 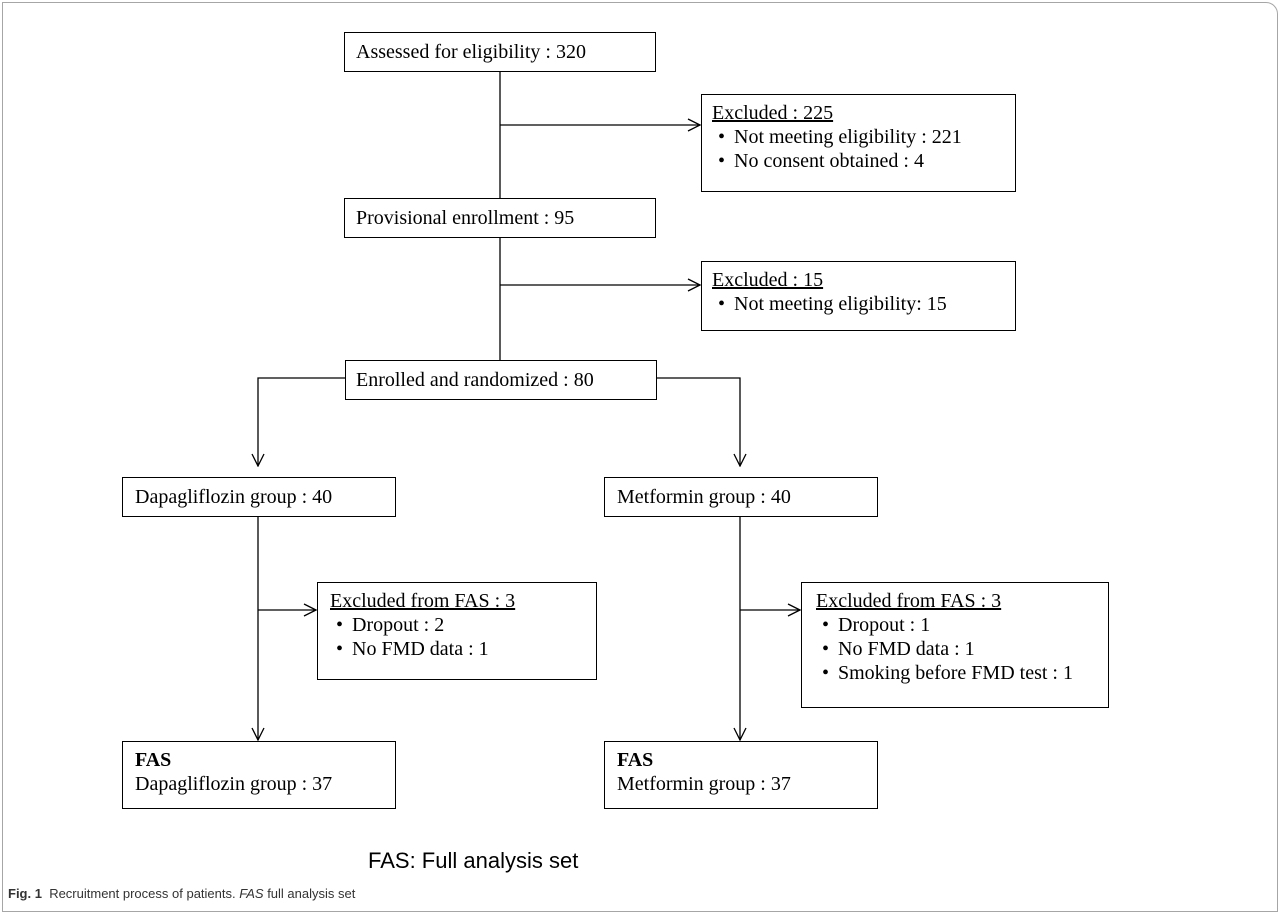 What do you see at coordinates (142, 893) in the screenshot?
I see `caption-text: Recruitment process of patients.` at bounding box center [142, 893].